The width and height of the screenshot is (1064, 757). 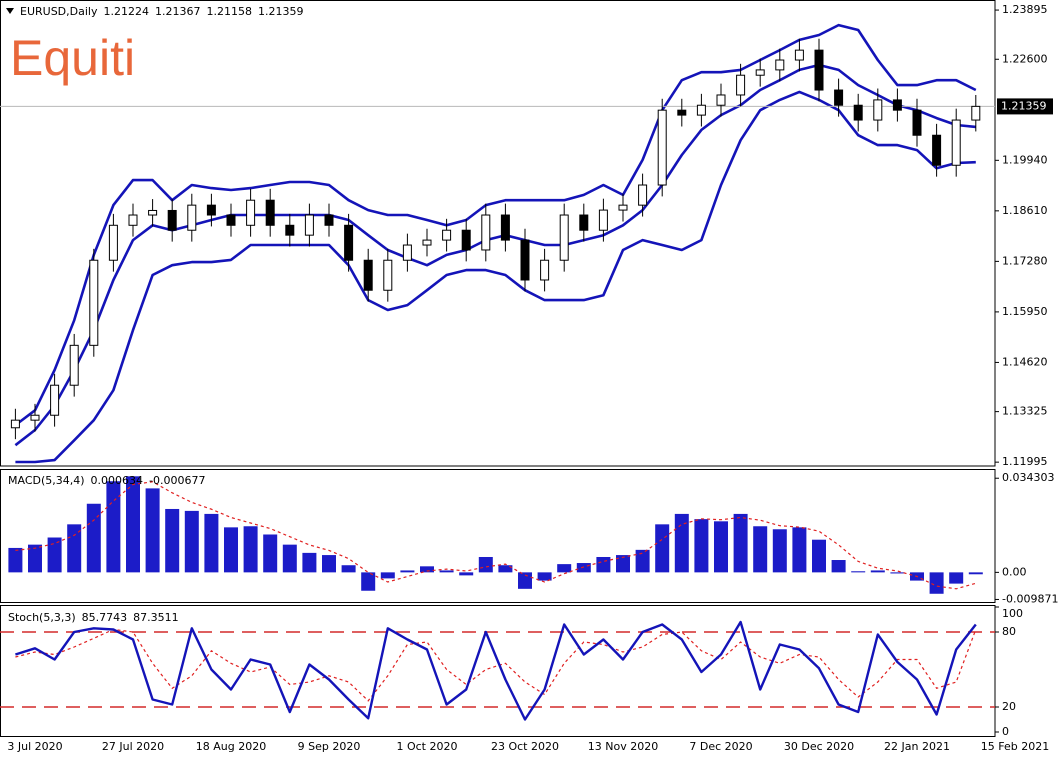 I want to click on brand-logo: Equiti, so click(x=72, y=58).